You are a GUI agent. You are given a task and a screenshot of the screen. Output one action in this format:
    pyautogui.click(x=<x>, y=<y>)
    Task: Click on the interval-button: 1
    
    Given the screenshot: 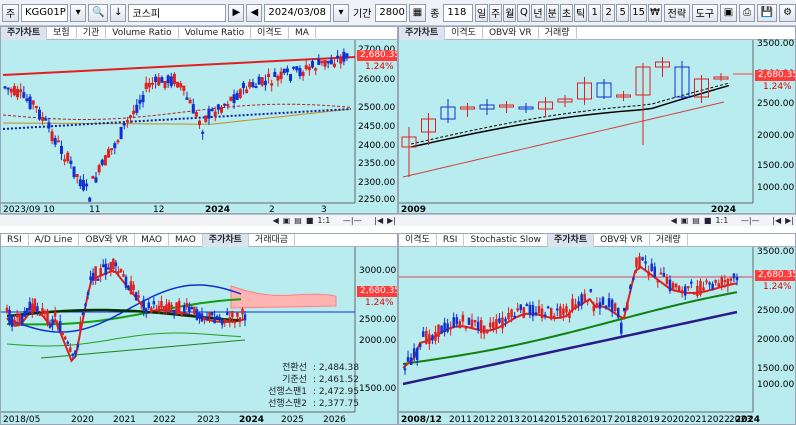 What is the action you would take?
    pyautogui.click(x=595, y=12)
    